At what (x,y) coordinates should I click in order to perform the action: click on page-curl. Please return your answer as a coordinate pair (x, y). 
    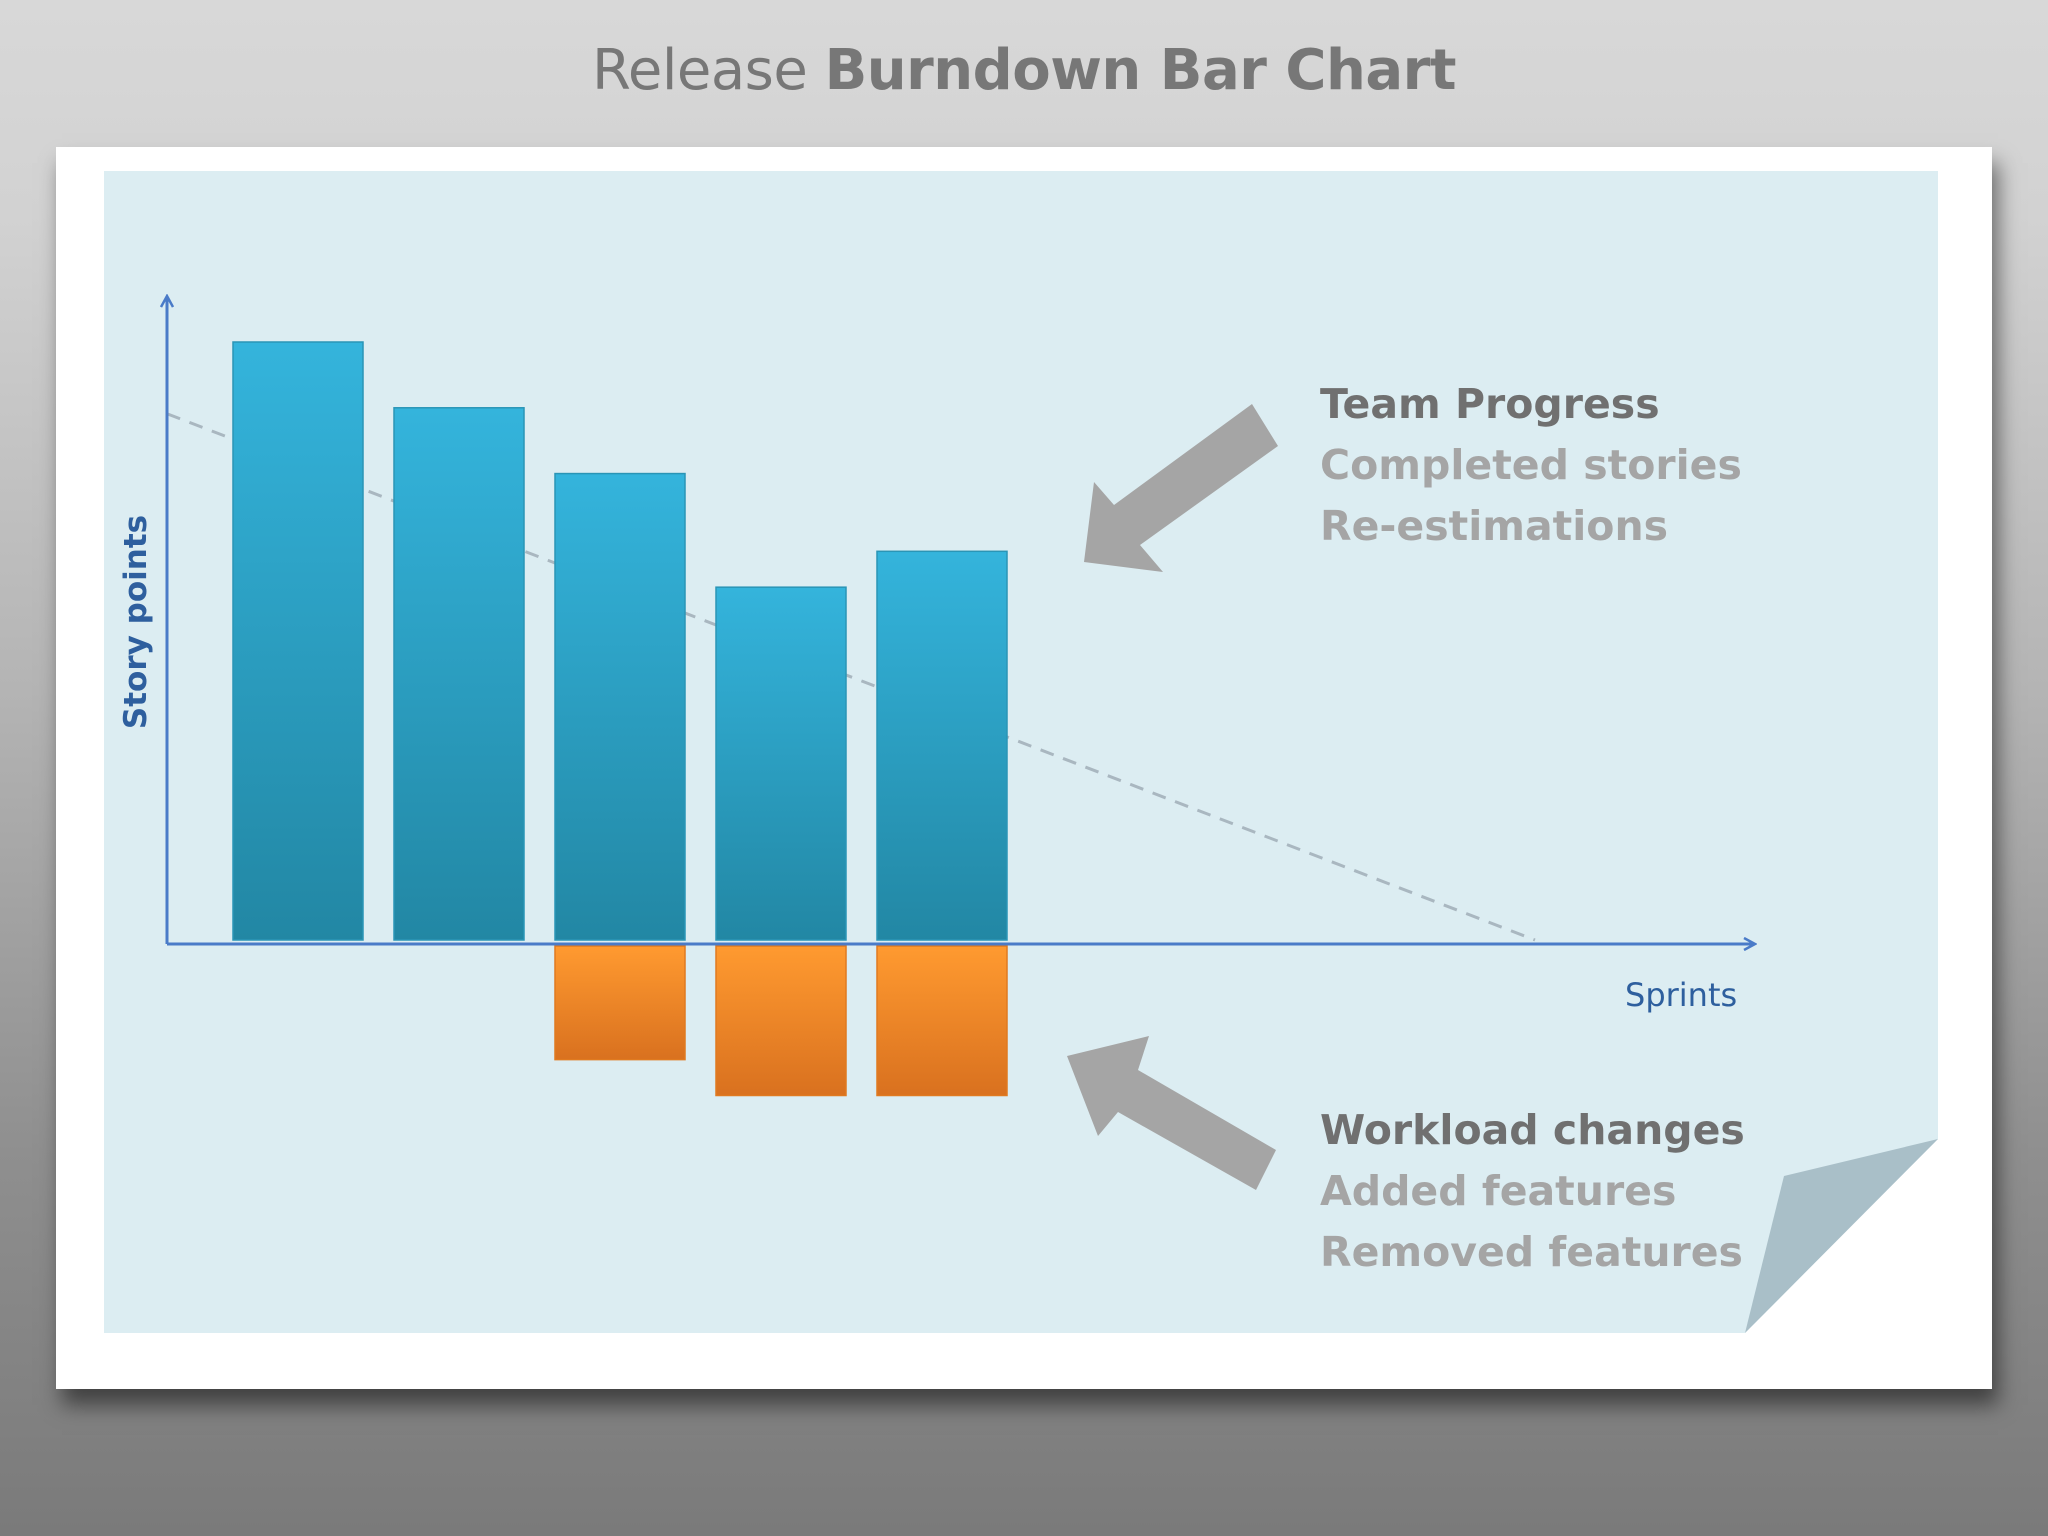
    Looking at the image, I should click on (1841, 1236).